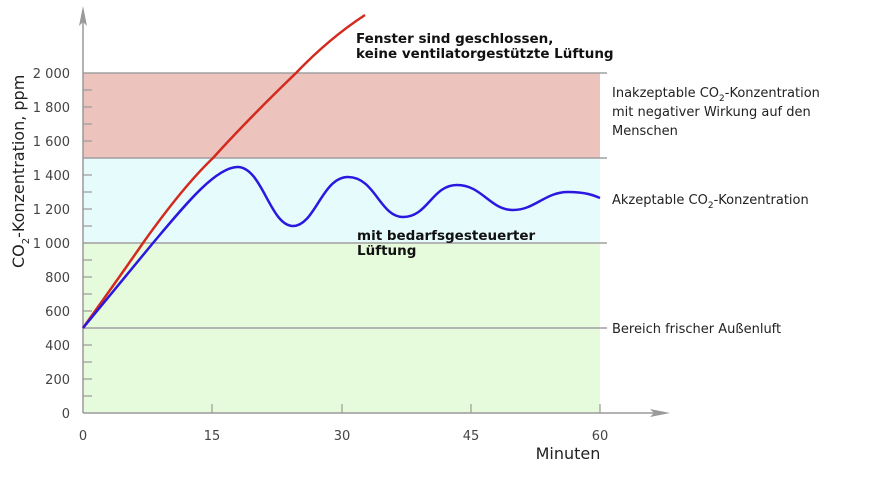 This screenshot has width=872, height=481. What do you see at coordinates (51, 210) in the screenshot?
I see `svg-text: 1 200` at bounding box center [51, 210].